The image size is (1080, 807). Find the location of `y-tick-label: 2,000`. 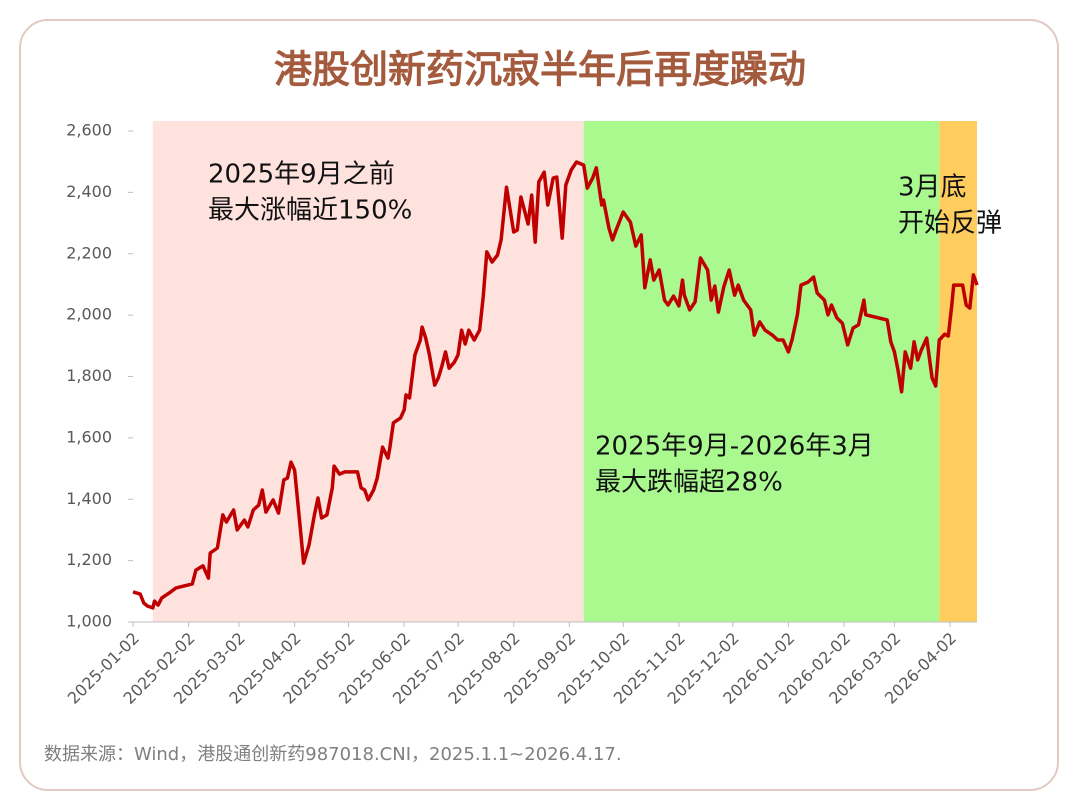

y-tick-label: 2,000 is located at coordinates (89, 314).